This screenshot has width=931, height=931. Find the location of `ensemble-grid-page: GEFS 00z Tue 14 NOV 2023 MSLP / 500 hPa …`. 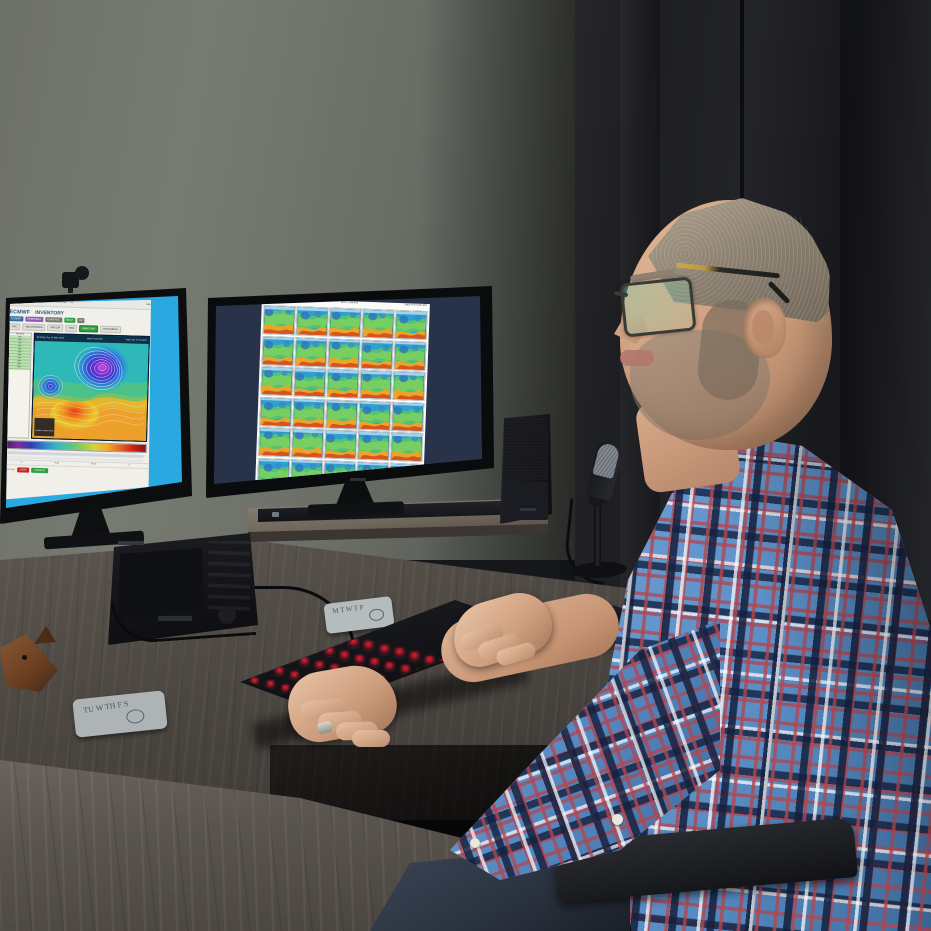

ensemble-grid-page: GEFS 00z Tue 14 NOV 2023 MSLP / 500 hPa … is located at coordinates (342, 391).